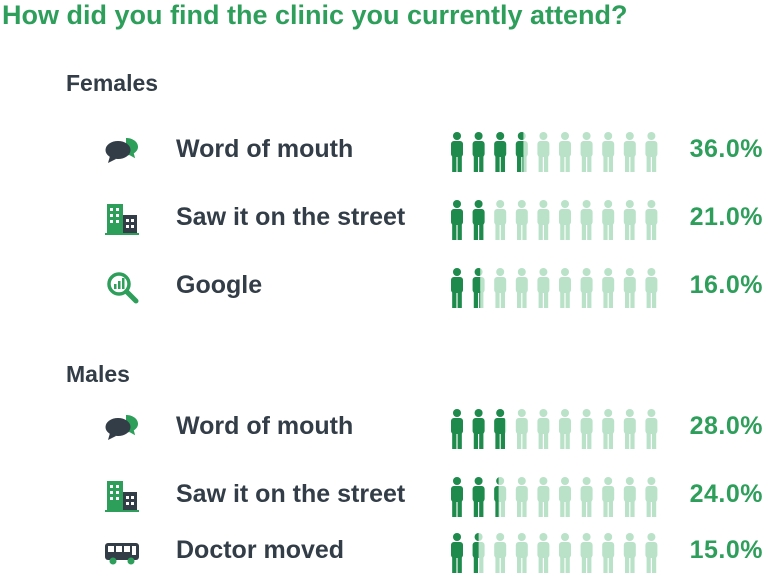 This screenshot has width=763, height=578. Describe the element at coordinates (381, 287) in the screenshot. I see `row-females-google: Google 16.0%` at that location.